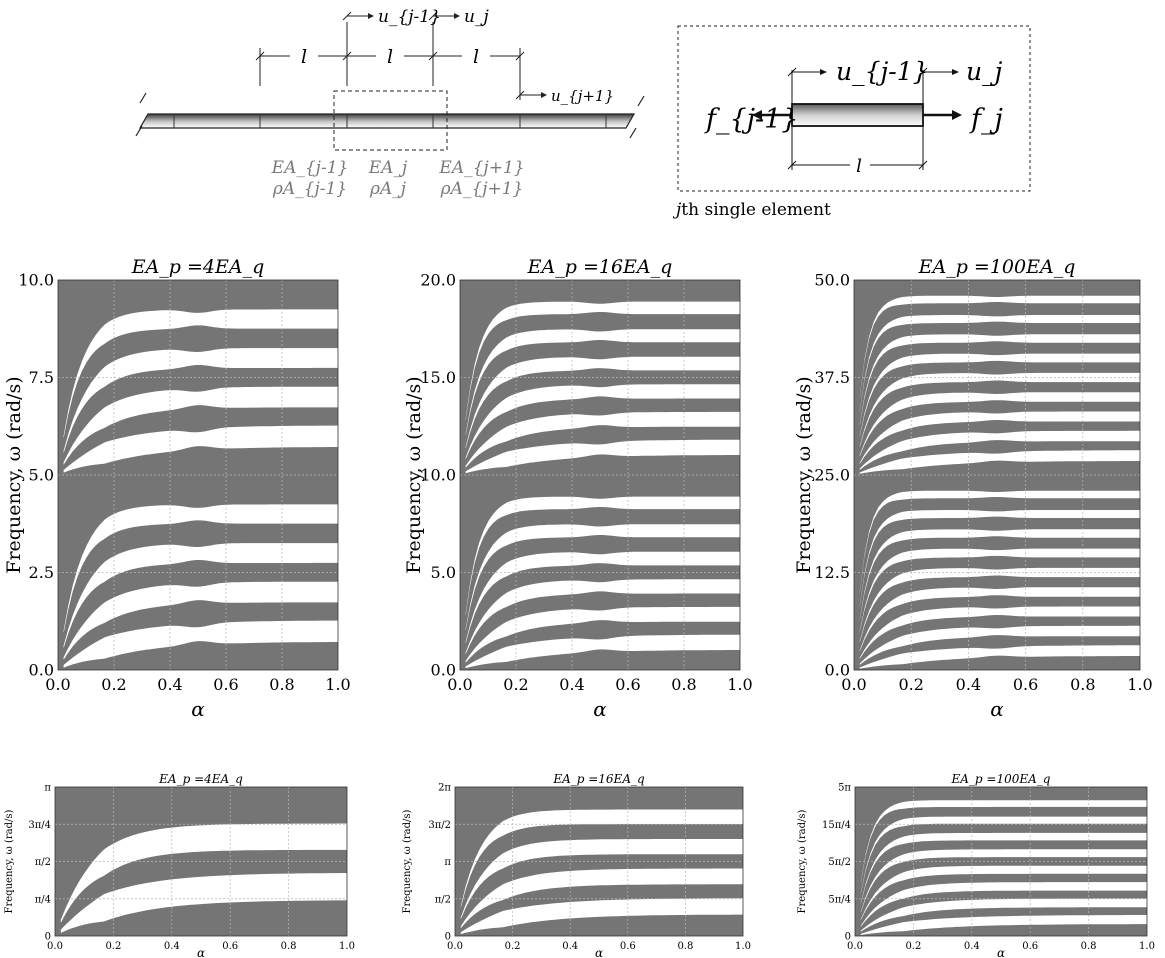 Image resolution: width=1165 pixels, height=958 pixels. I want to click on y-tick-label: 2π, so click(444, 788).